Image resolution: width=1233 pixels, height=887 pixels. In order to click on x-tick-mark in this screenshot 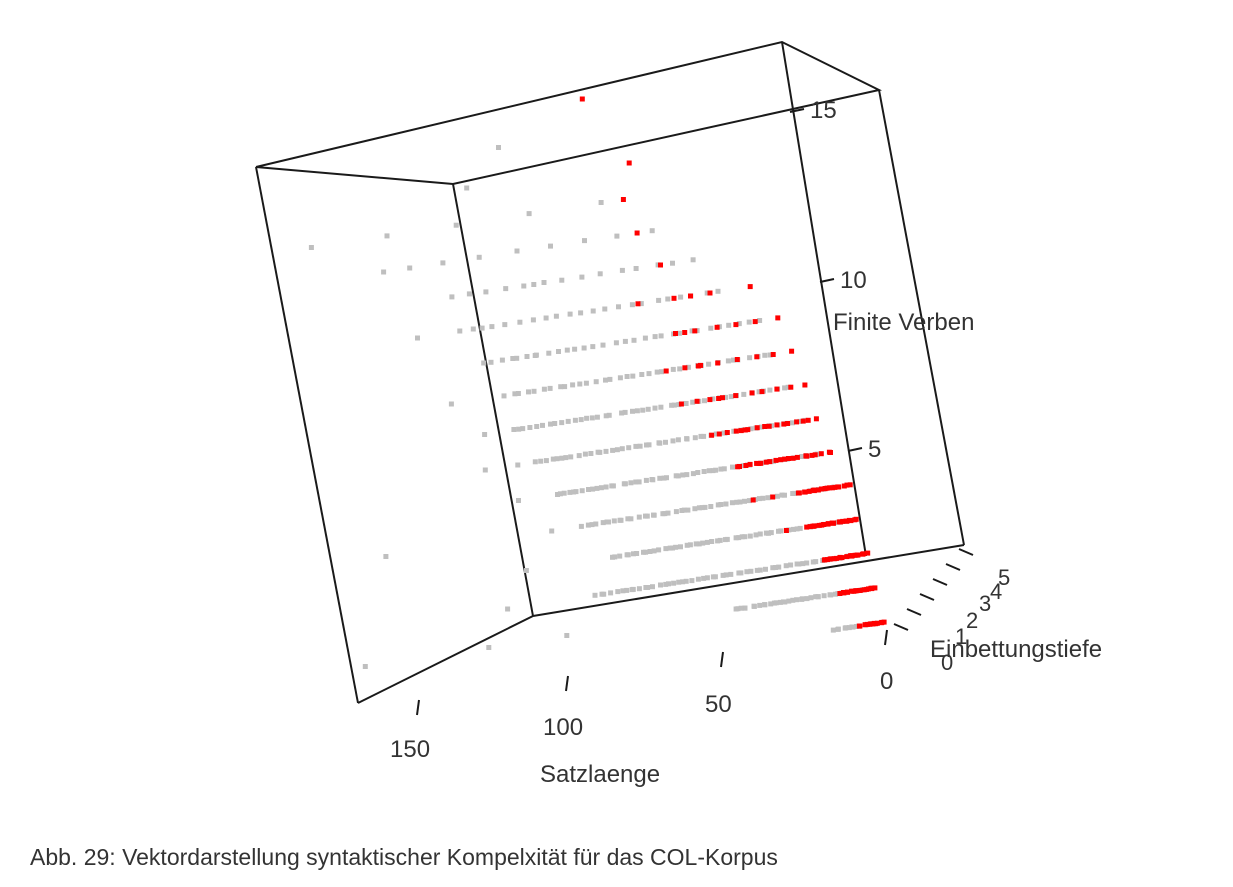, I will do `click(567, 683)`.